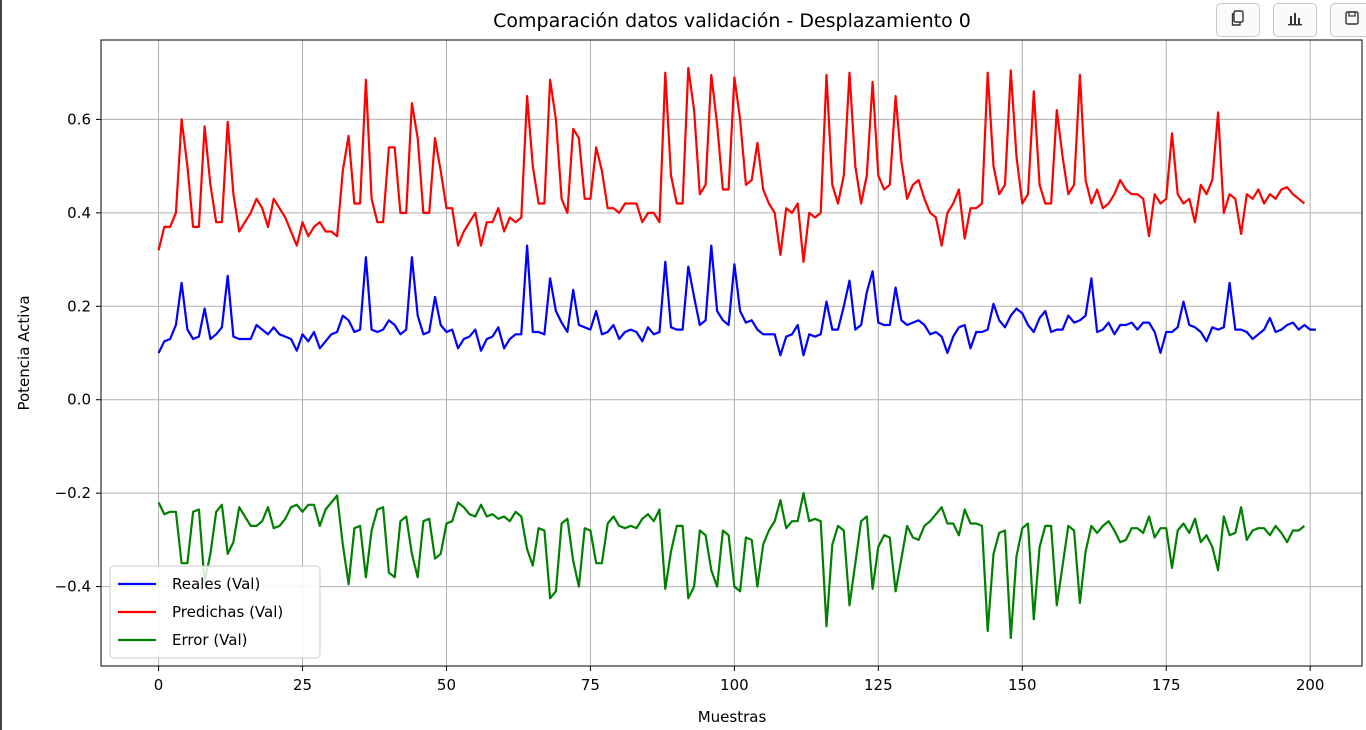 The width and height of the screenshot is (1366, 730). I want to click on x-axis-label: Muestras, so click(732, 717).